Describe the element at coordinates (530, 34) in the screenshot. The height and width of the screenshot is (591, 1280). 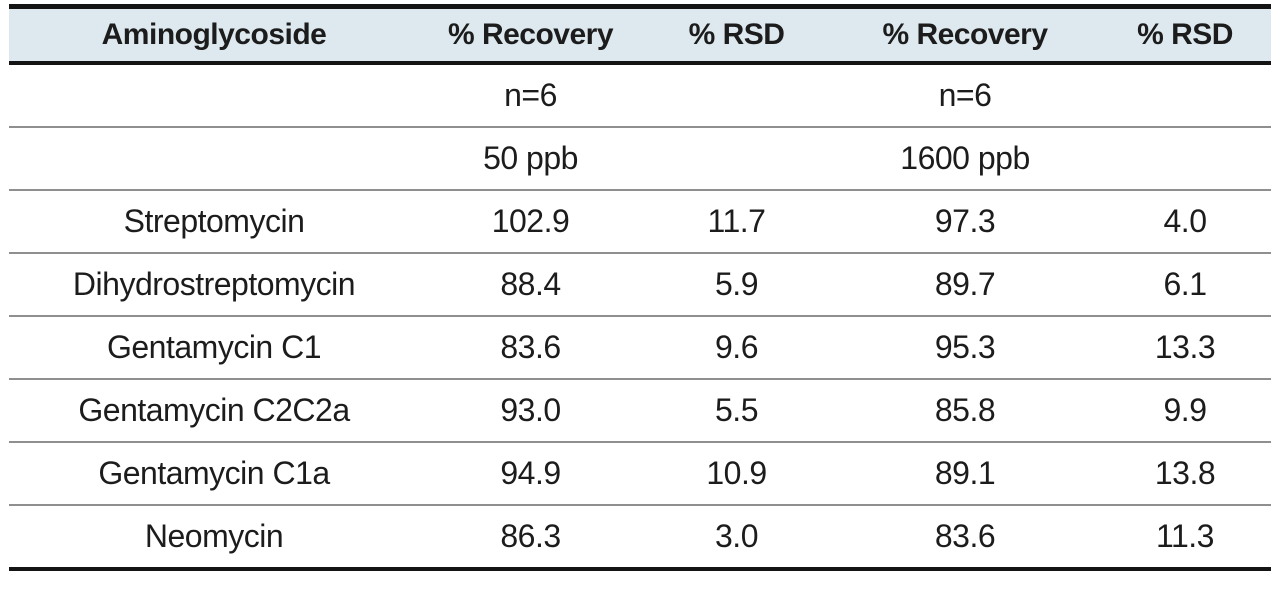
I see `header-cell-recovery-1: % Recovery` at that location.